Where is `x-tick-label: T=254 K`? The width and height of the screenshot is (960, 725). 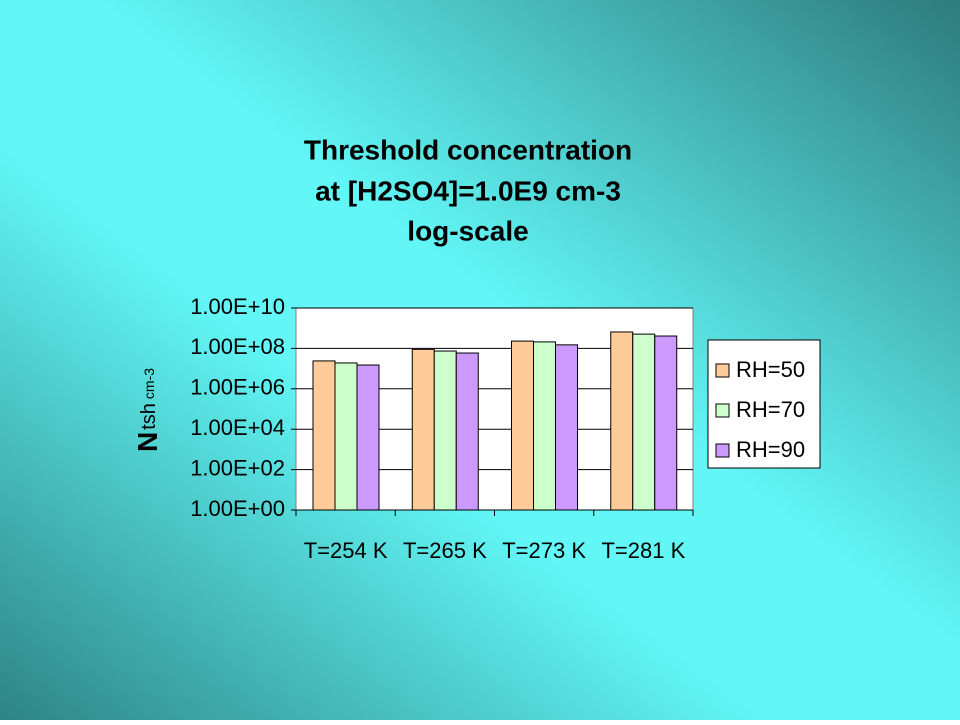 x-tick-label: T=254 K is located at coordinates (346, 550).